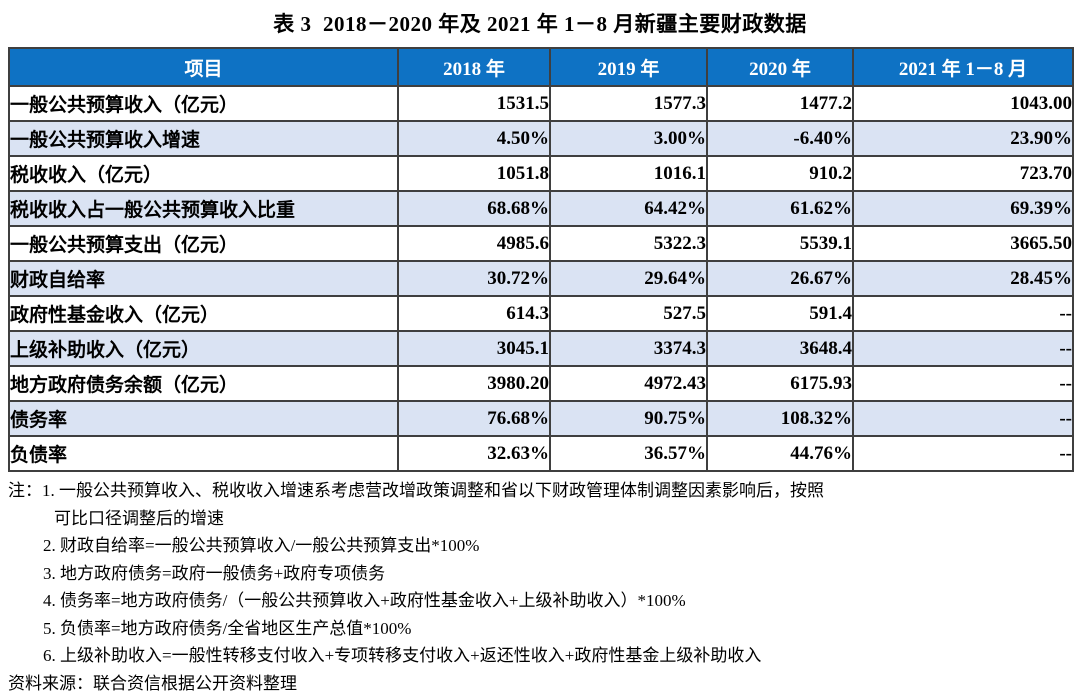 Image resolution: width=1080 pixels, height=698 pixels. Describe the element at coordinates (203, 173) in the screenshot. I see `row-label-cell: 税收收入（亿元）` at that location.